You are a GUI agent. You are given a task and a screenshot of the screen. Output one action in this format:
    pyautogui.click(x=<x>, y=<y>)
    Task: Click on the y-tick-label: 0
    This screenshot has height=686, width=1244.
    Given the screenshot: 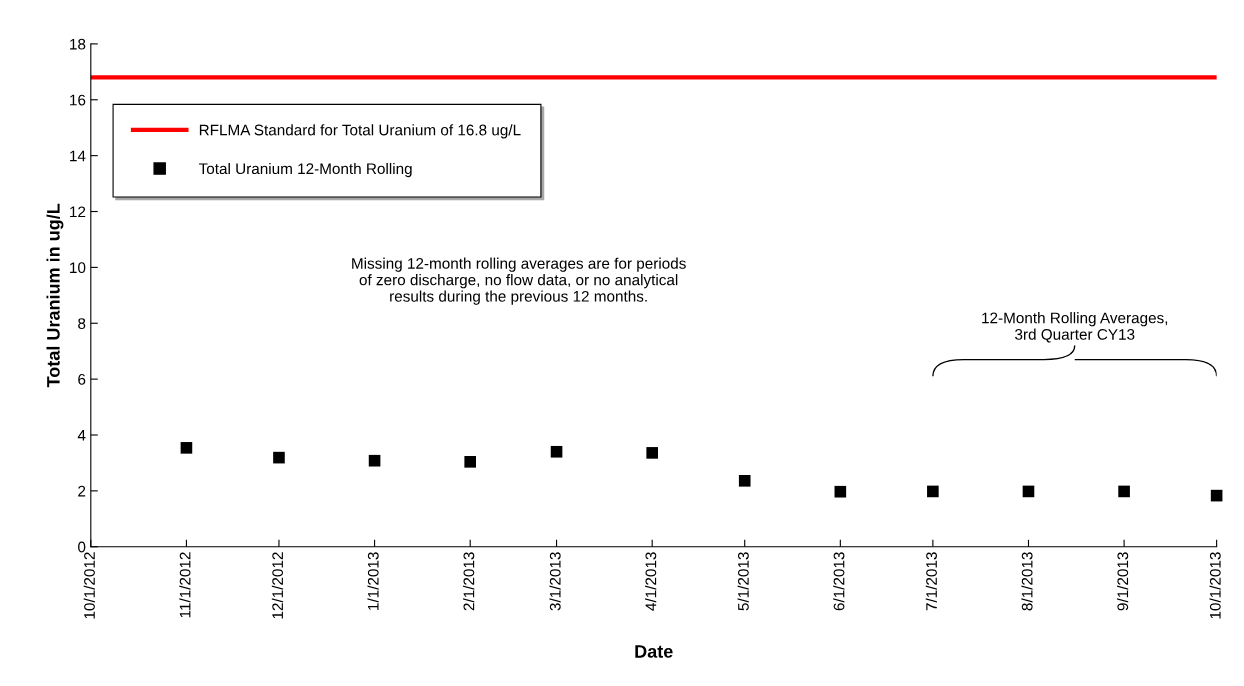 What is the action you would take?
    pyautogui.click(x=82, y=547)
    